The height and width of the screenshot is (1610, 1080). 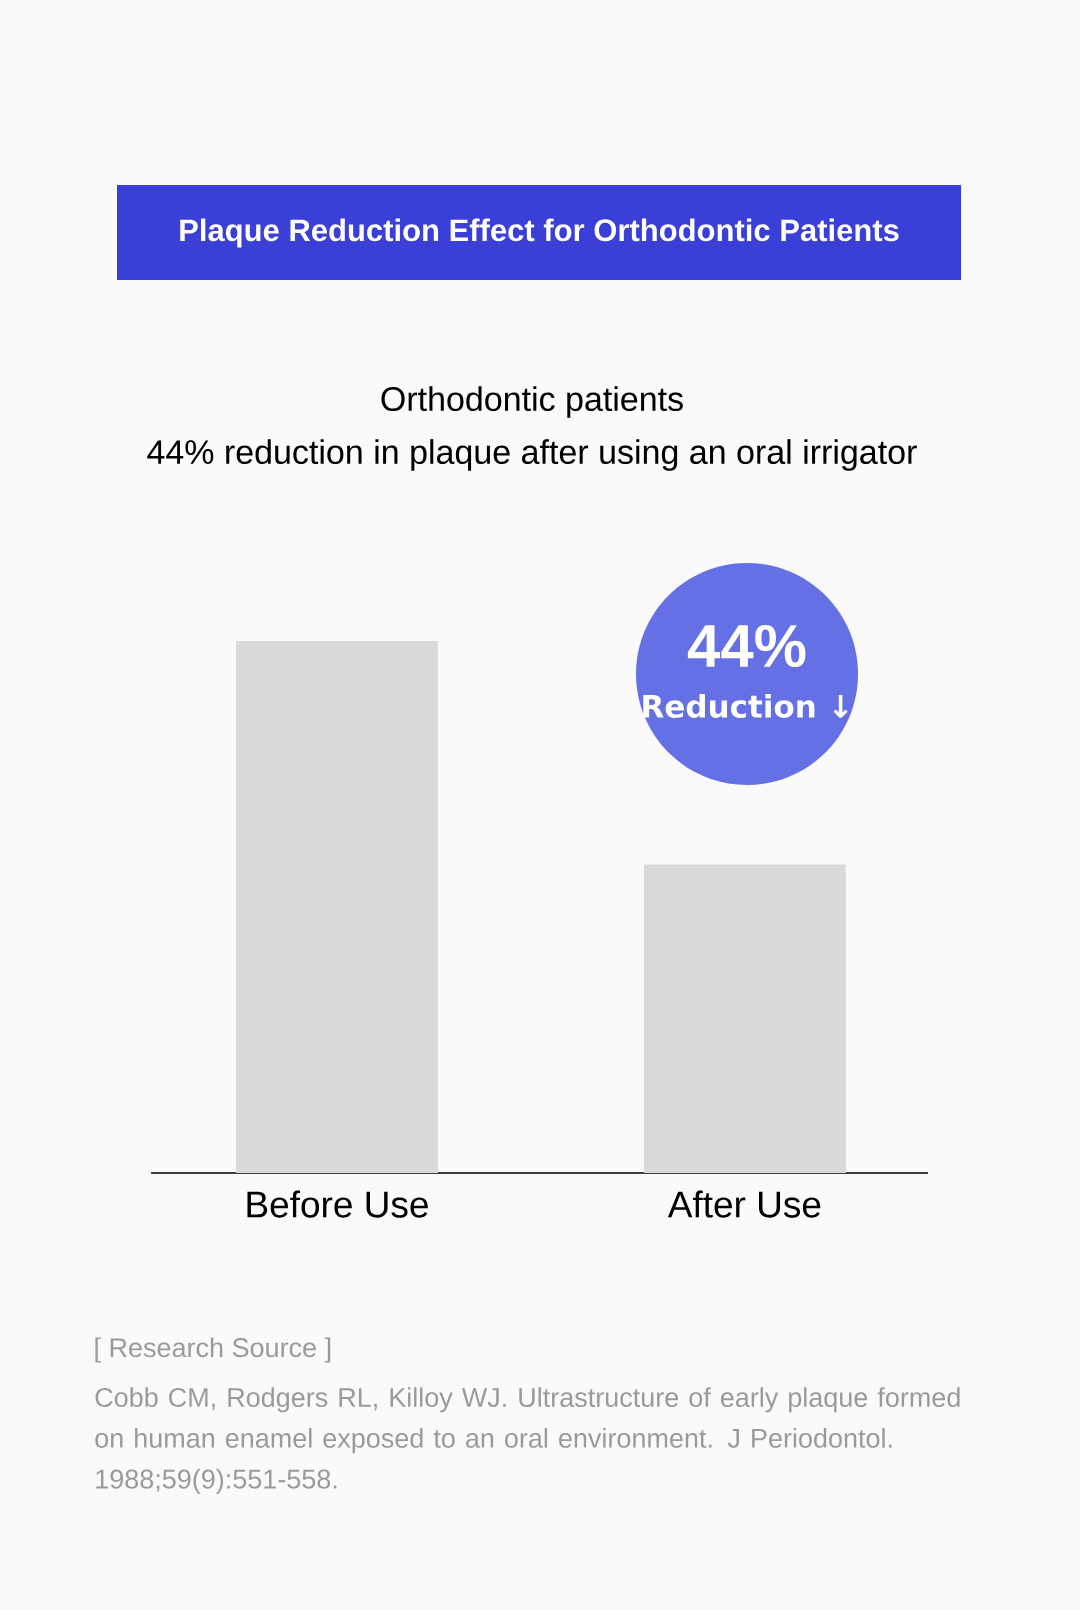 What do you see at coordinates (745, 706) in the screenshot?
I see `annotation: Reduction ↓` at bounding box center [745, 706].